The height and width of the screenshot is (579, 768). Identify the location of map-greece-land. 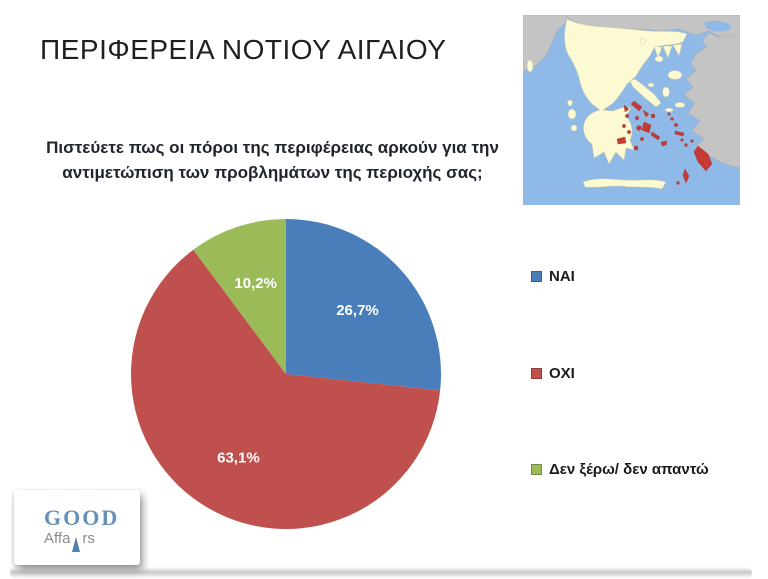
(607, 104).